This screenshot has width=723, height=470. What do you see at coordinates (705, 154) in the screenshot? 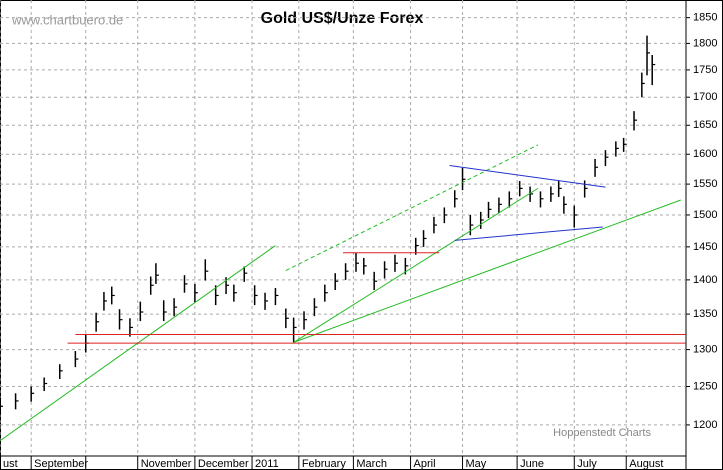
I see `y-tick-label: 1600` at bounding box center [705, 154].